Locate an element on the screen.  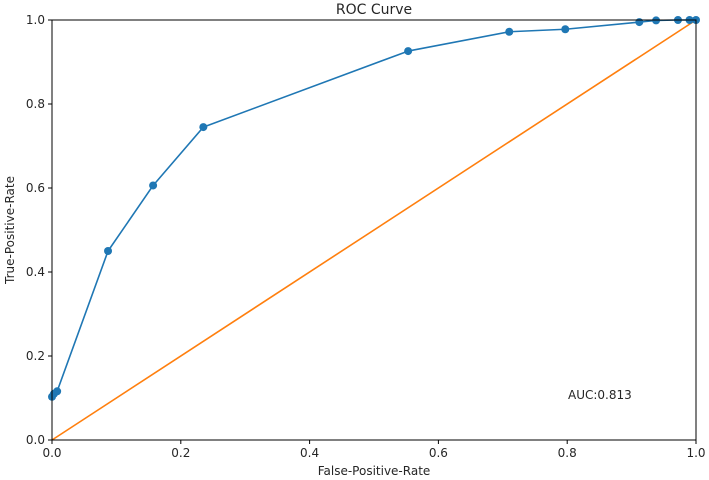
y-tick-label: 0.8 is located at coordinates (35, 104).